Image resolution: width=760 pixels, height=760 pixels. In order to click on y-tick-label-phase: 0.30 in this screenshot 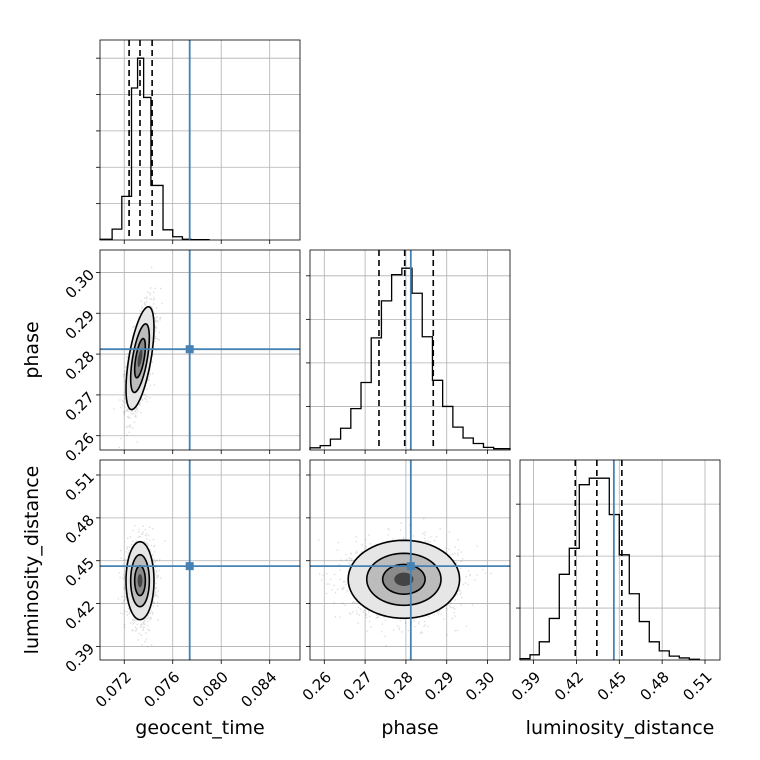, I will do `click(80, 284)`.